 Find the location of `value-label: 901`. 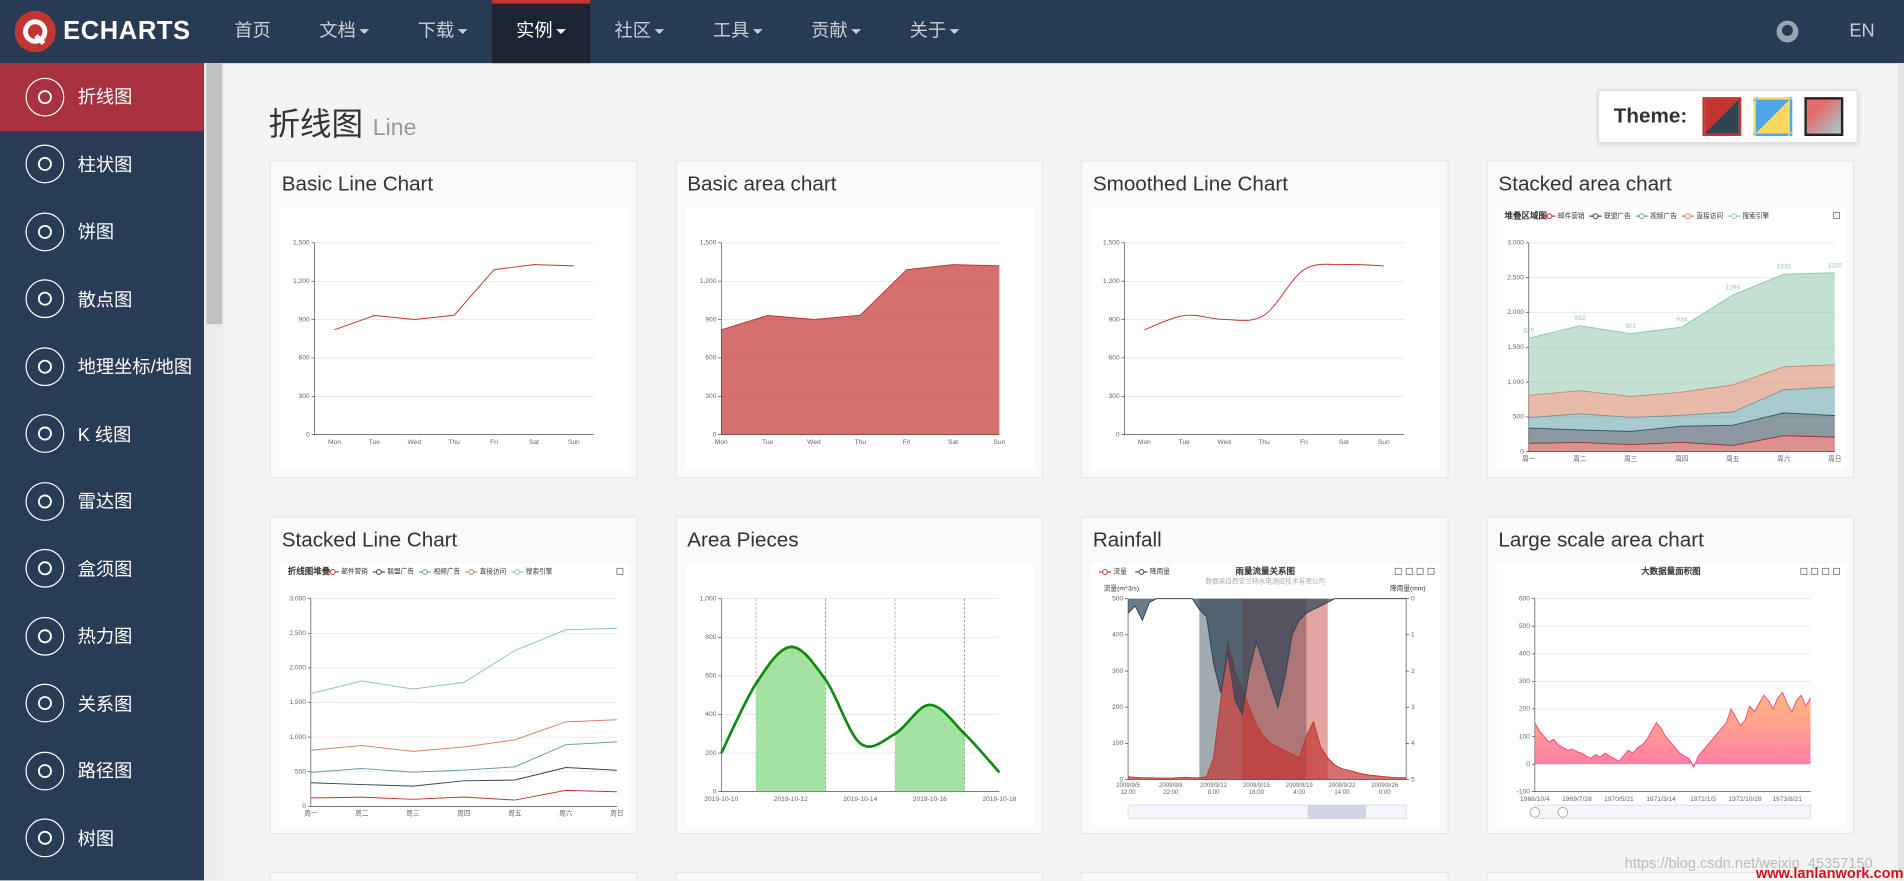

value-label: 901 is located at coordinates (1630, 326).